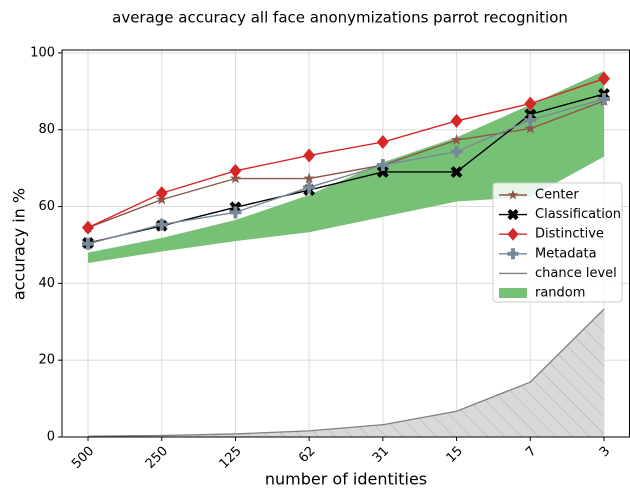  I want to click on legend-label: Classification, so click(578, 214).